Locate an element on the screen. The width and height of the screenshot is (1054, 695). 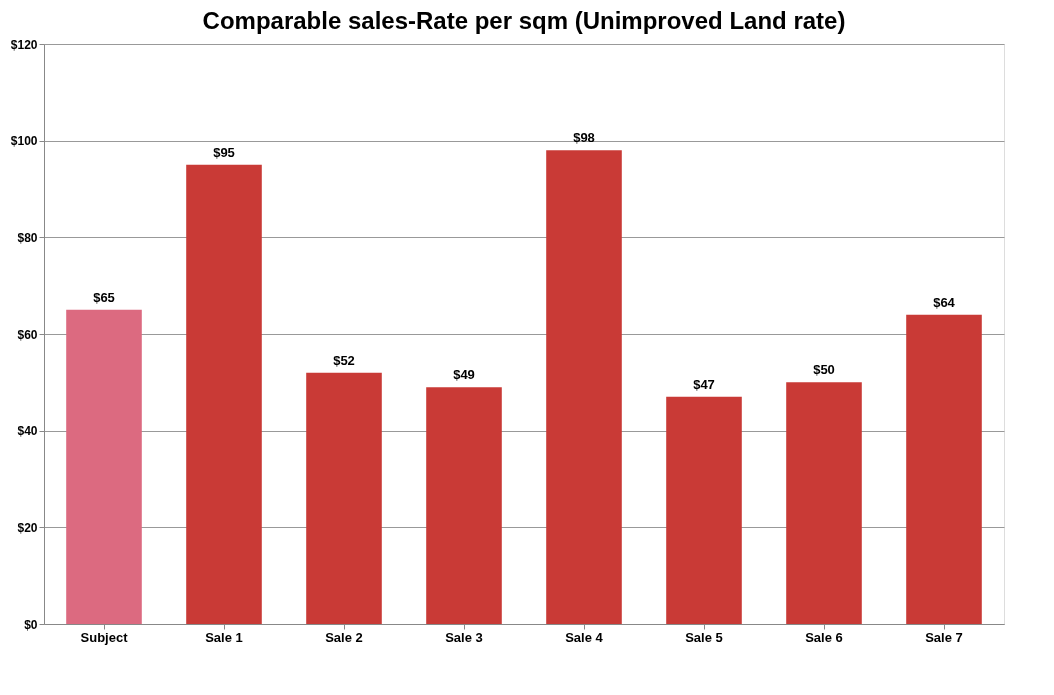
data-label: $95 is located at coordinates (224, 152).